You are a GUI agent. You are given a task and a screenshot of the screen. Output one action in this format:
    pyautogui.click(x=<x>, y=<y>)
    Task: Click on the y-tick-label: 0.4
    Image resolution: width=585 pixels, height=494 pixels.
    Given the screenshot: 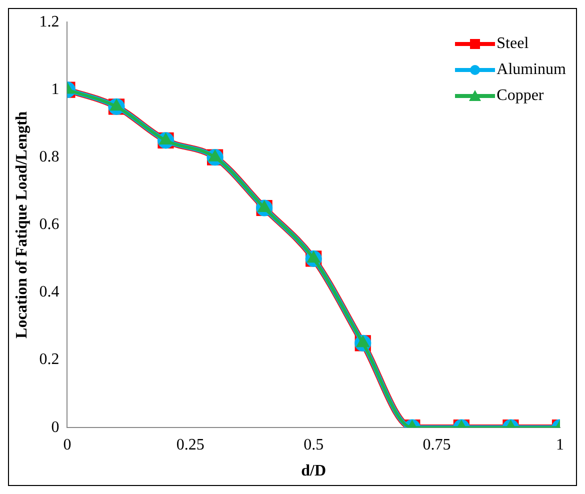 What is the action you would take?
    pyautogui.click(x=49, y=292)
    